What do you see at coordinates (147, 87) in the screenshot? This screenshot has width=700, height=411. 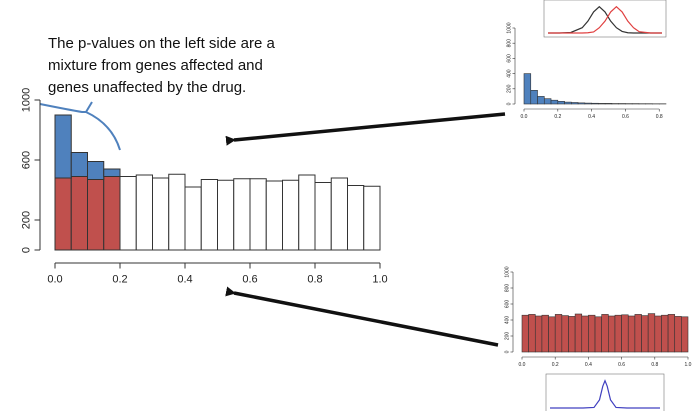 I see `annotation-line: genes unaffected by the drug.` at bounding box center [147, 87].